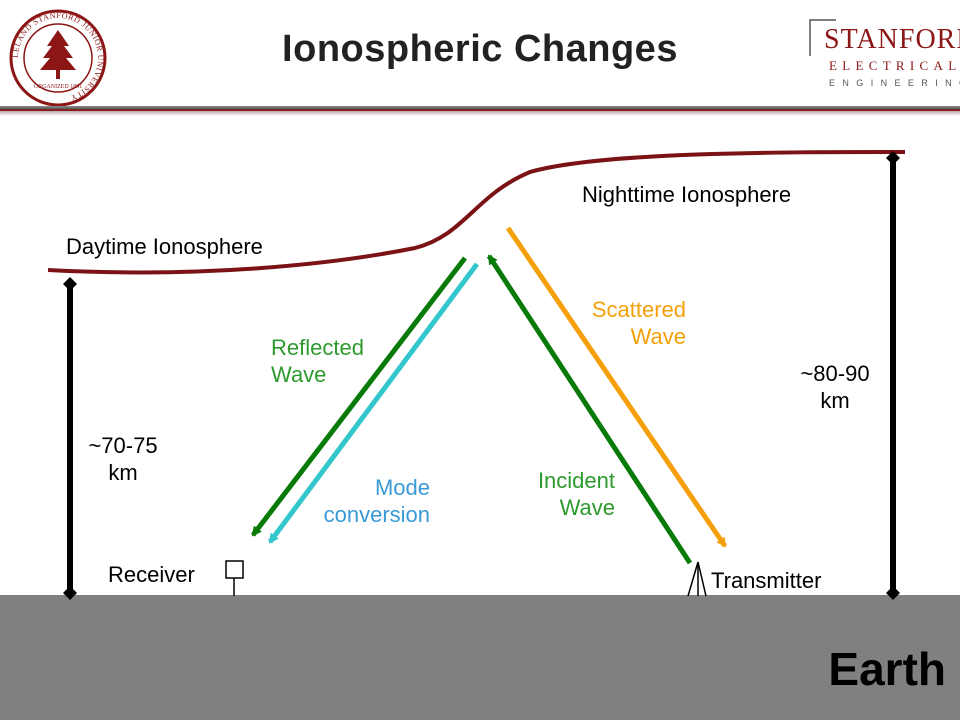 Image resolution: width=960 pixels, height=720 pixels. Describe the element at coordinates (835, 387) in the screenshot. I see `right-height-label: ~80-90 km` at that location.